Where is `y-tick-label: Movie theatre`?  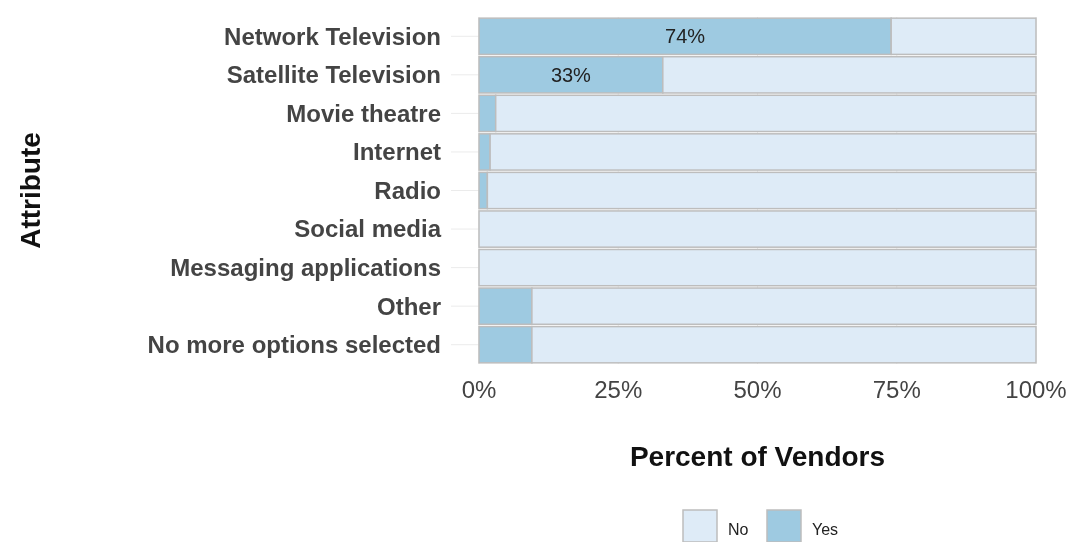
y-tick-label: Movie theatre is located at coordinates (363, 113).